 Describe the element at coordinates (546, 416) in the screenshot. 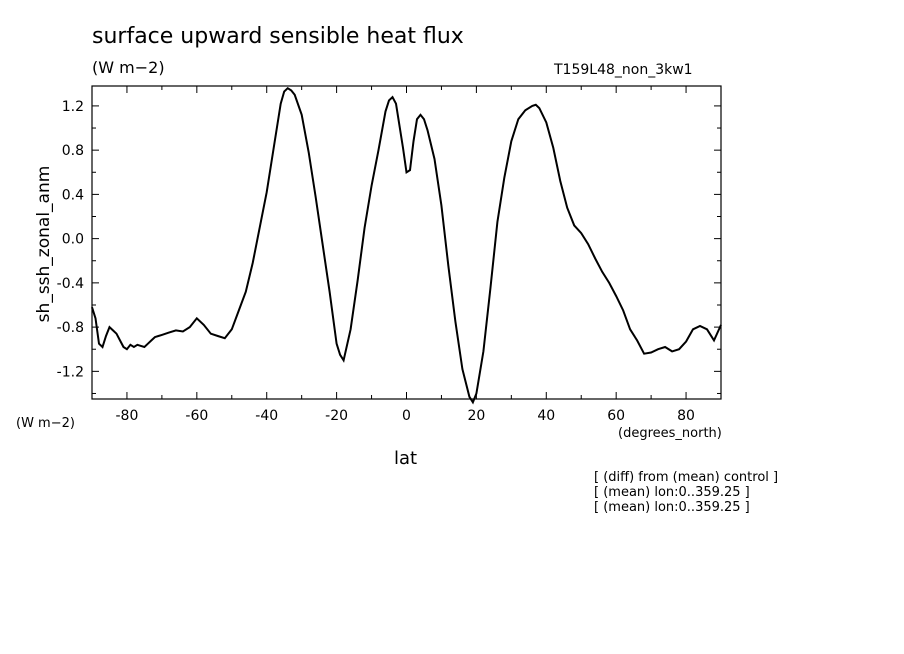

I see `x-tick-label: 40` at that location.